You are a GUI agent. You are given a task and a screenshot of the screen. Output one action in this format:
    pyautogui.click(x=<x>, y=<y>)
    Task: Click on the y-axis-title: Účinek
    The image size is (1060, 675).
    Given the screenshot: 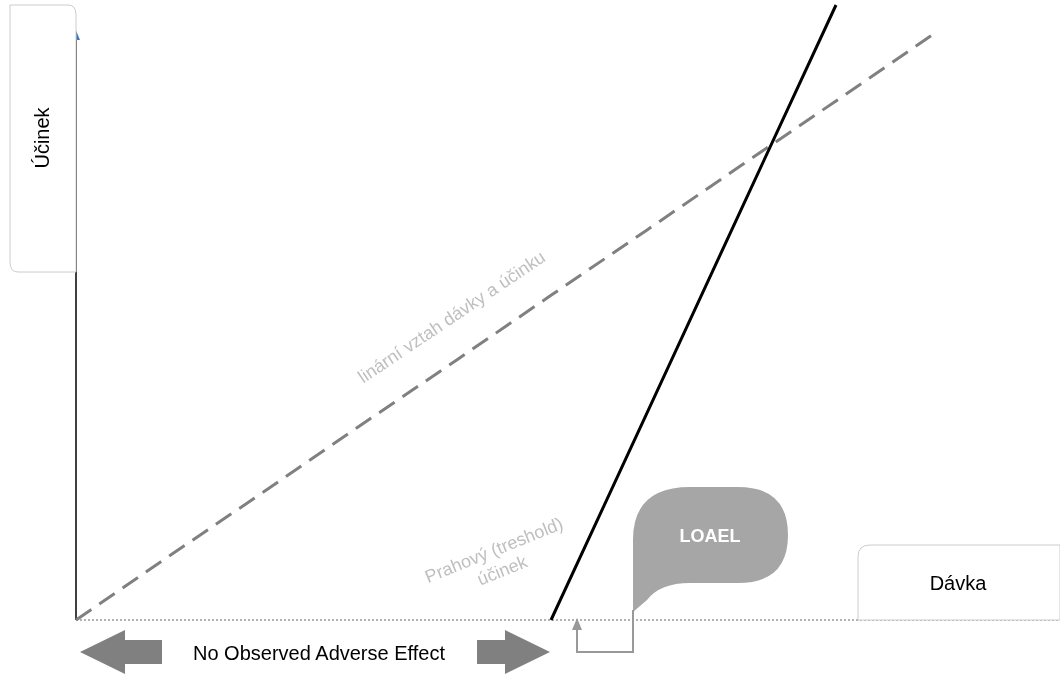 What is the action you would take?
    pyautogui.click(x=42, y=137)
    